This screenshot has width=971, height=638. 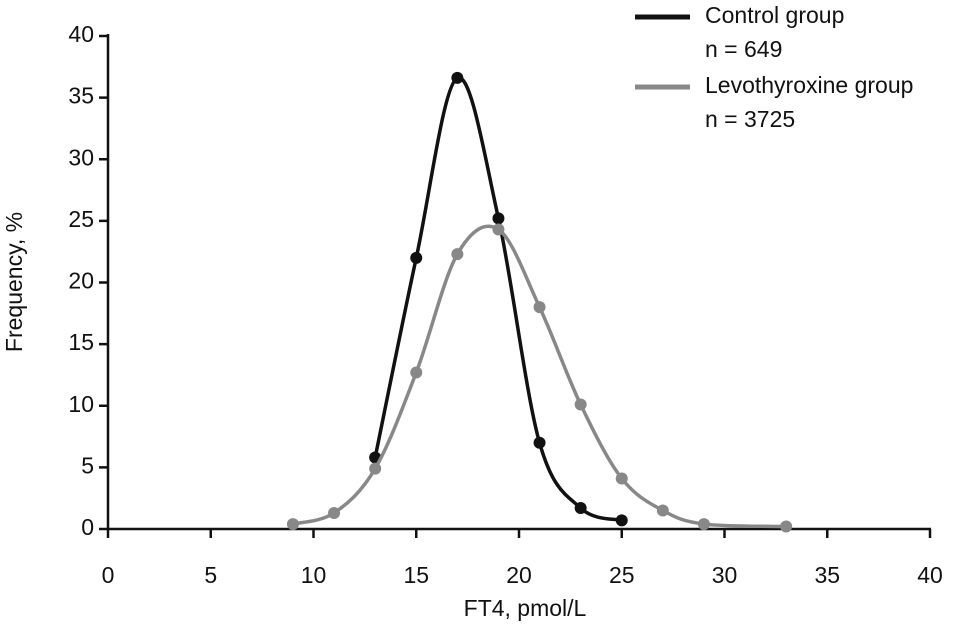 What do you see at coordinates (827, 575) in the screenshot?
I see `x-tick-label: 35` at bounding box center [827, 575].